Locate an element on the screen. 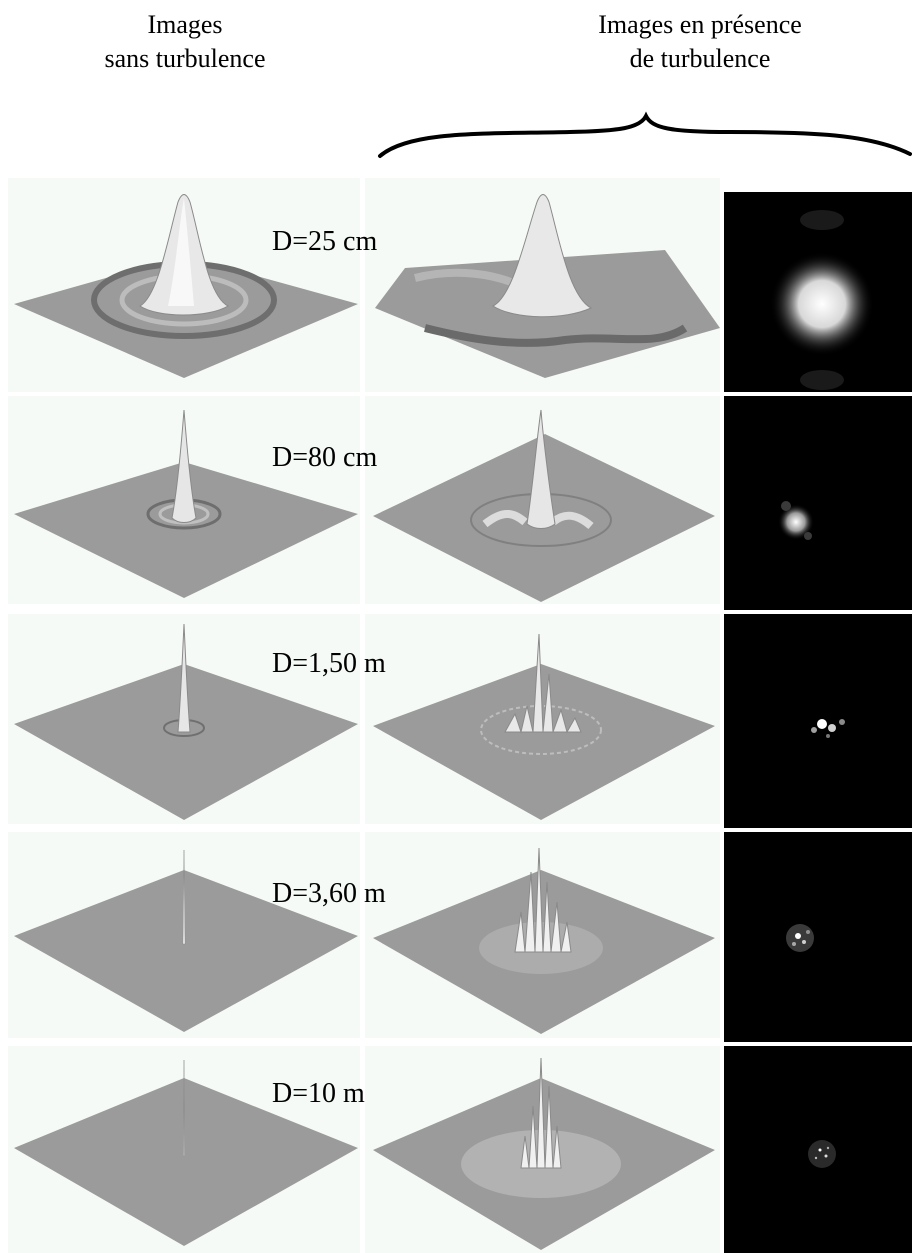 The width and height of the screenshot is (912, 1253). diameter-label: D=25 cm is located at coordinates (325, 241).